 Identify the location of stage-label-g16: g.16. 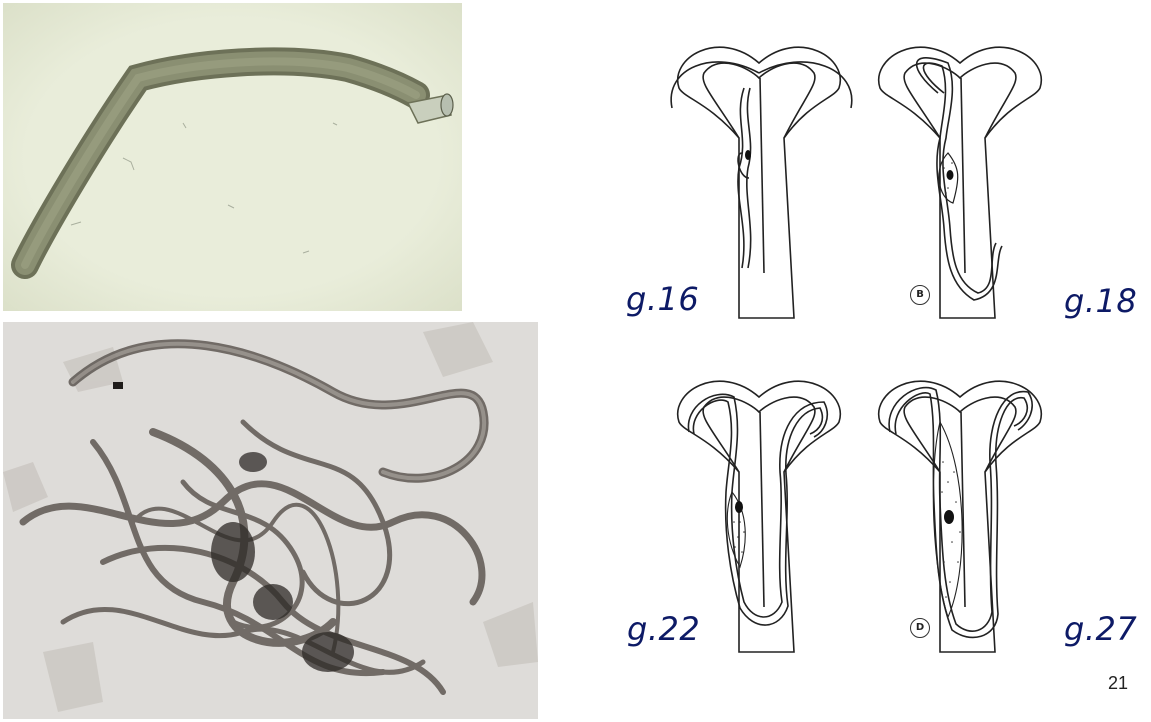
(663, 299).